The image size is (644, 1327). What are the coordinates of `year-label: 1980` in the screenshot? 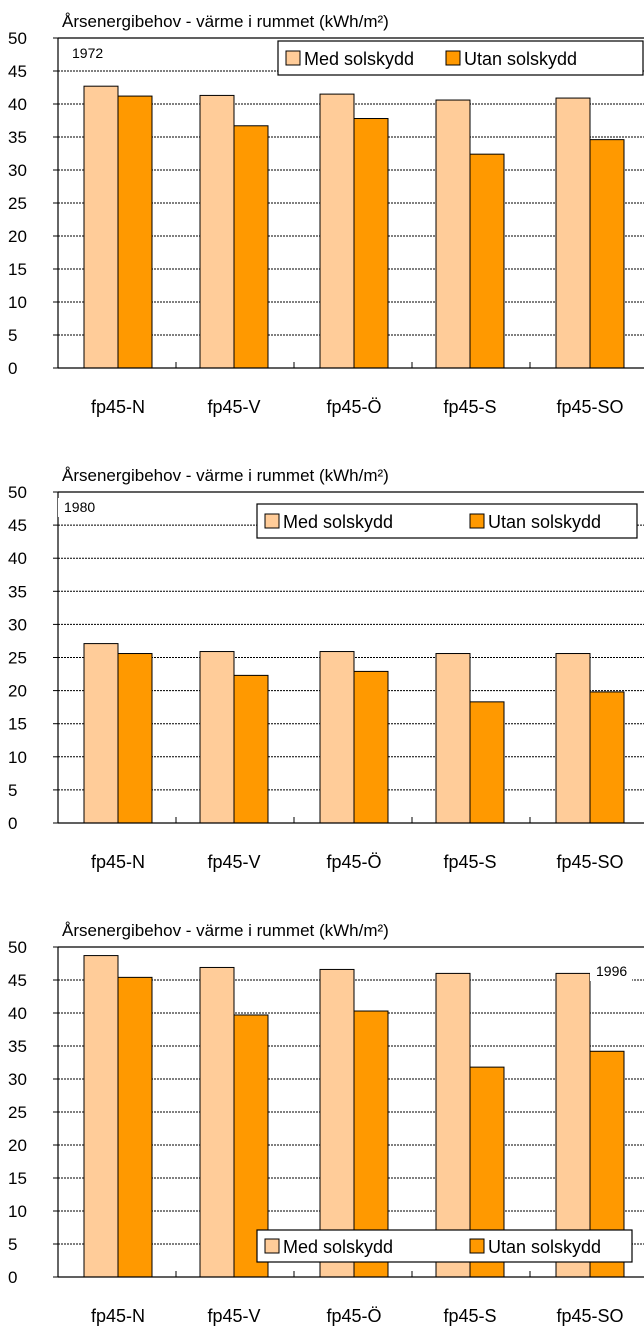 It's located at (79, 507).